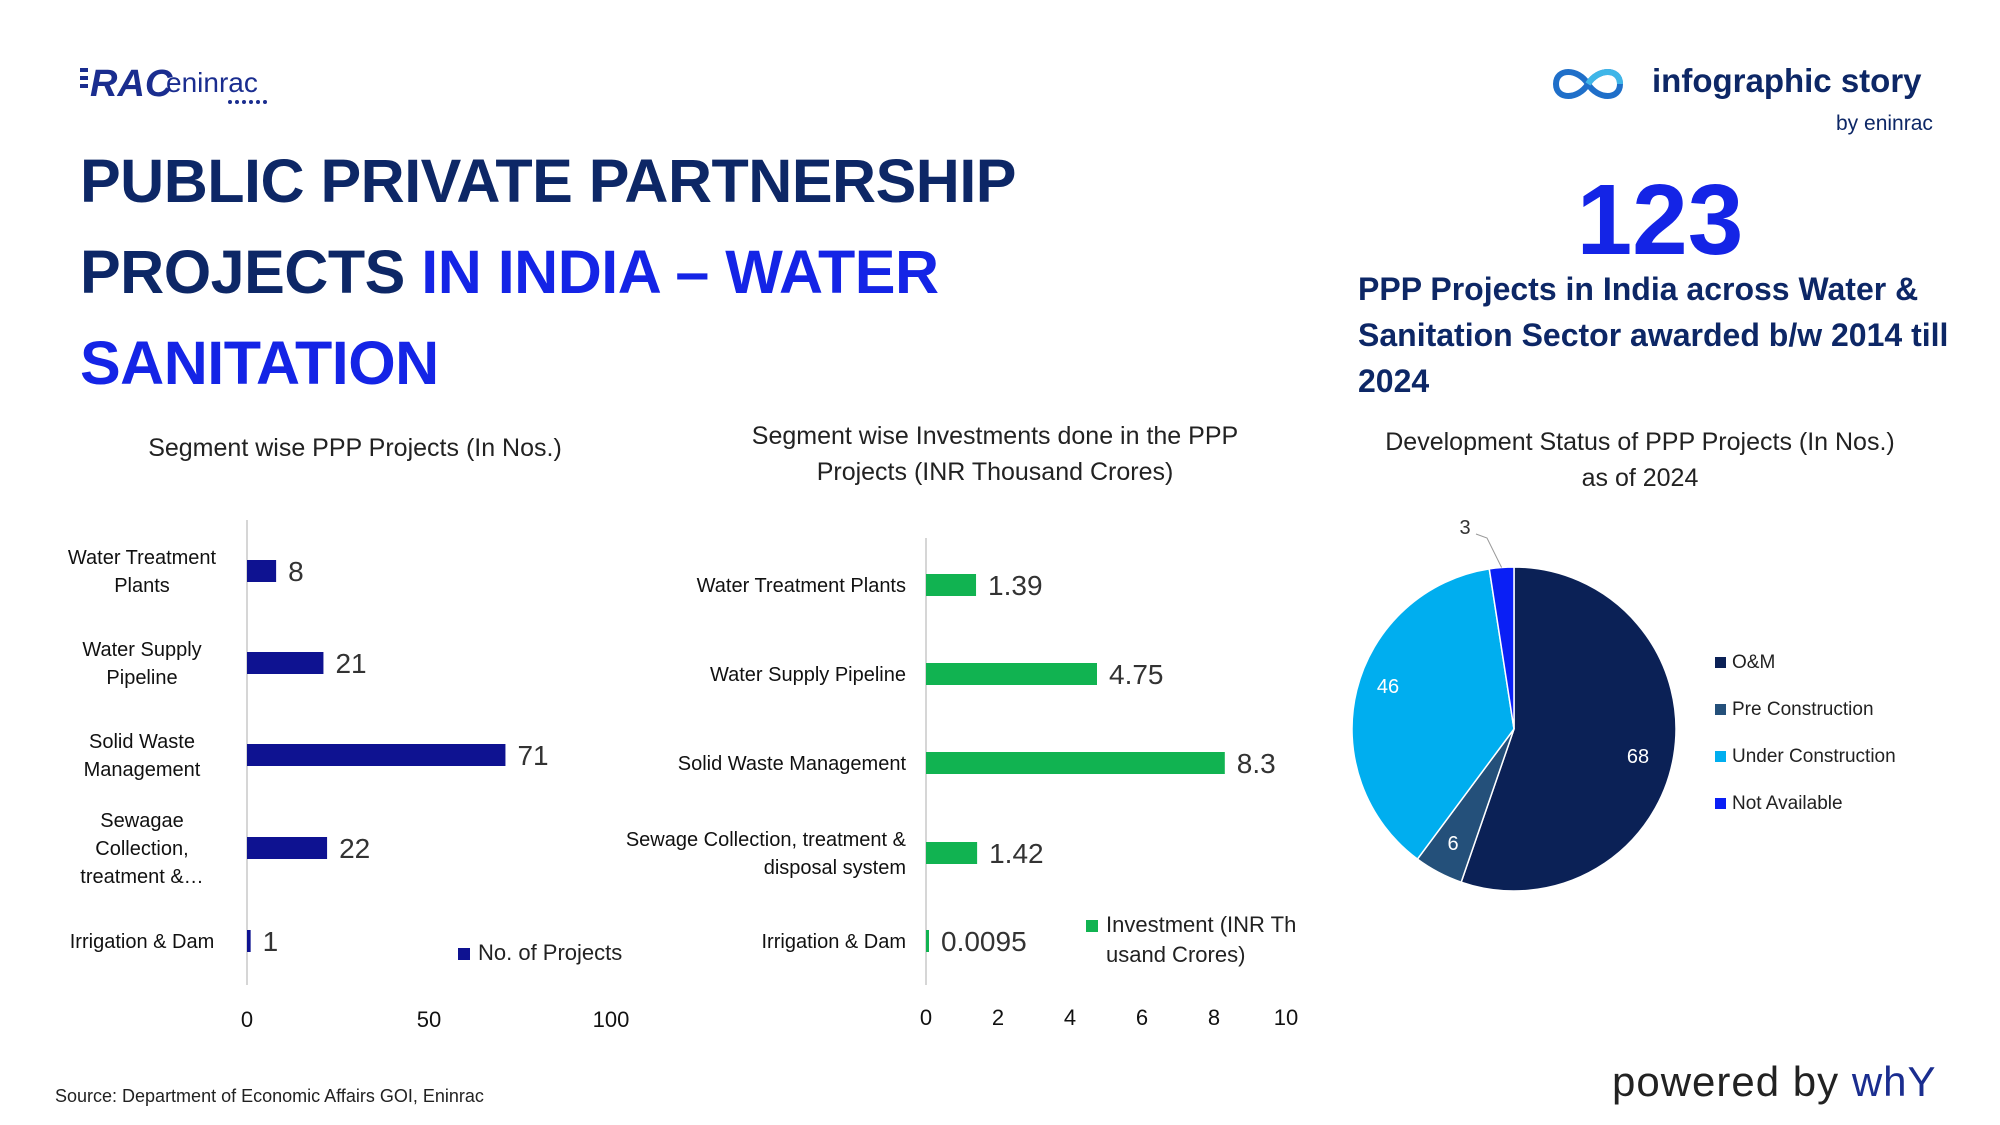 The height and width of the screenshot is (1125, 2000). What do you see at coordinates (1136, 674) in the screenshot?
I see `chart-2-data-label: 4.75` at bounding box center [1136, 674].